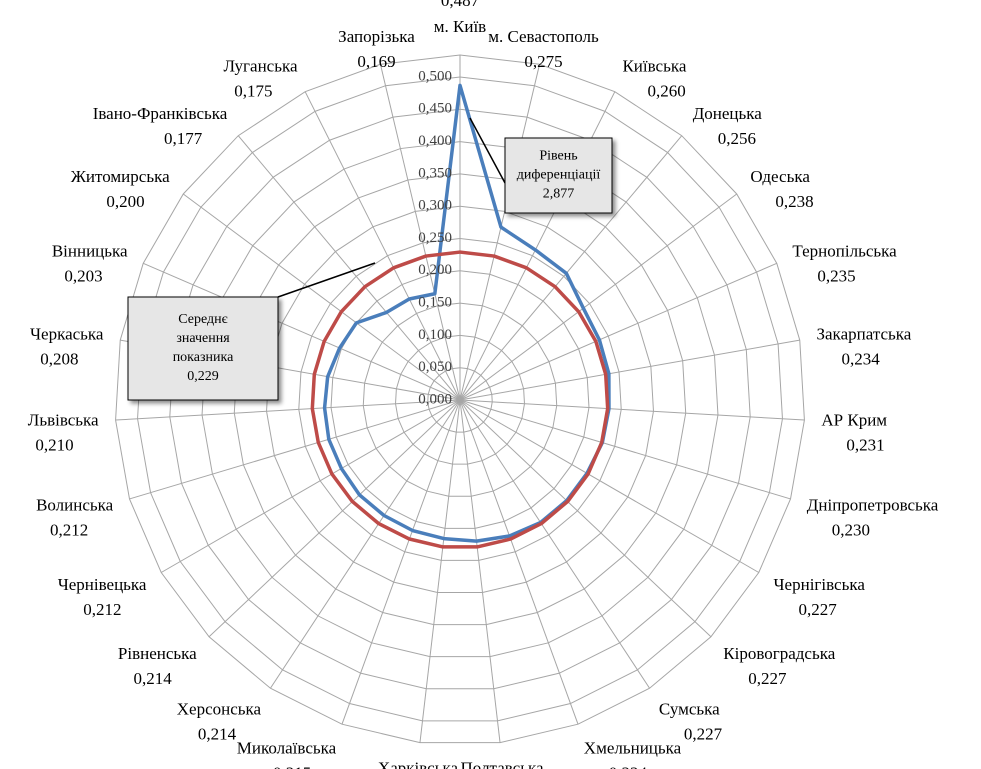 Image resolution: width=981 pixels, height=769 pixels. What do you see at coordinates (558, 156) in the screenshot?
I see `callout-text: Рівень` at bounding box center [558, 156].